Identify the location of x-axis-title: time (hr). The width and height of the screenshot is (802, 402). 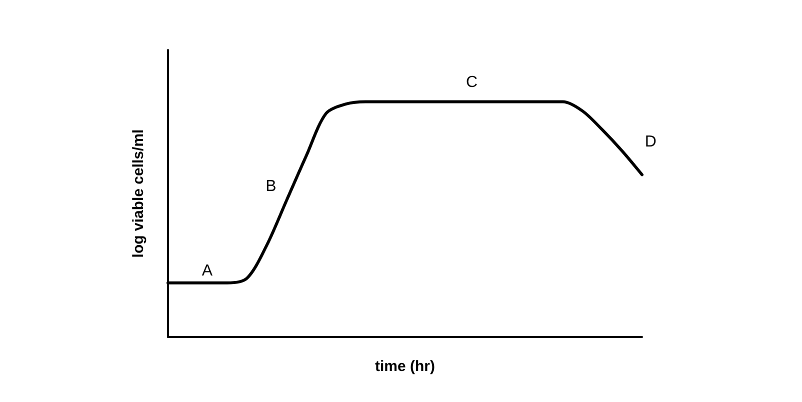
(405, 366).